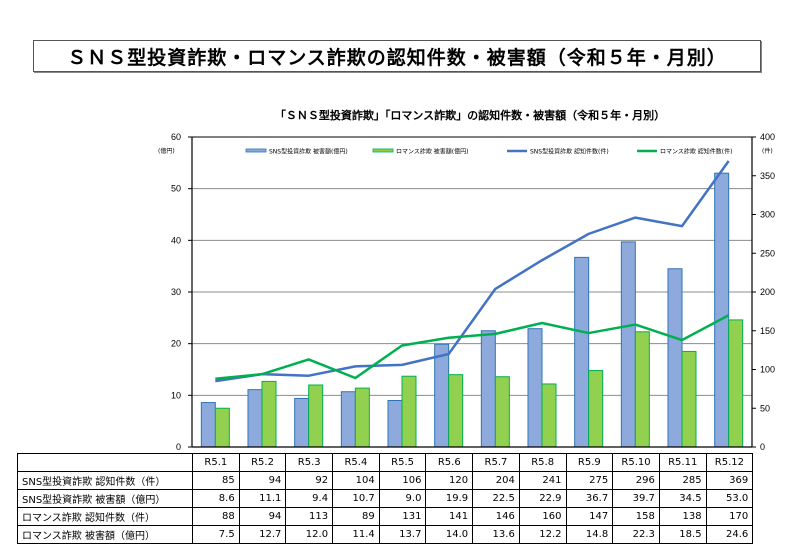  I want to click on table-cell: 11.1, so click(262, 498).